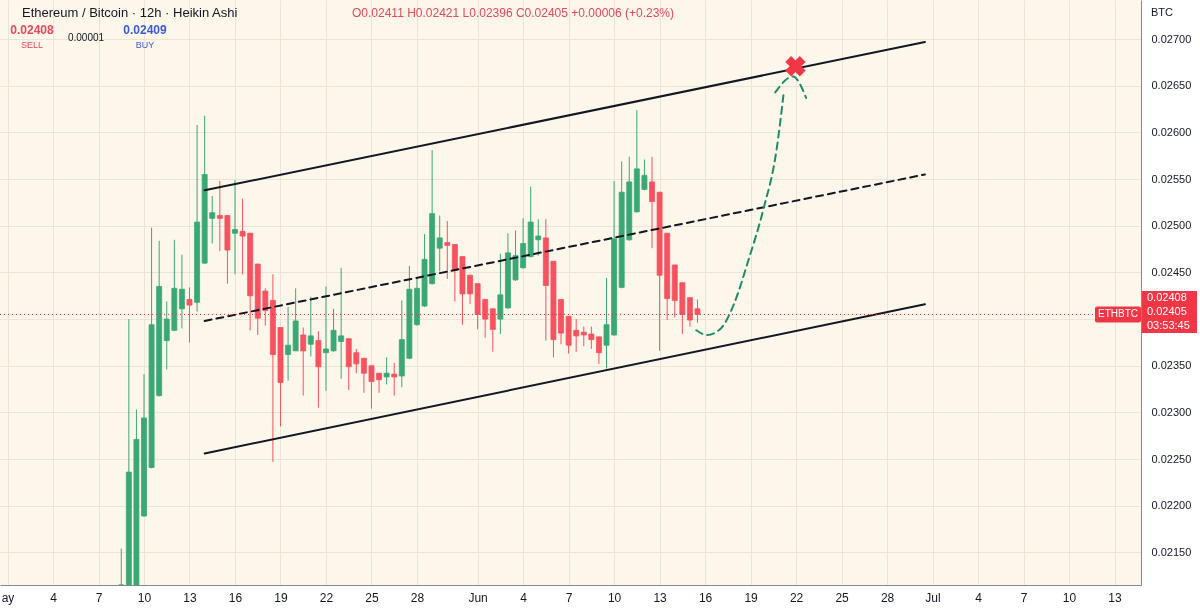  What do you see at coordinates (1118, 314) in the screenshot?
I see `ref-line-label: ETHBTC` at bounding box center [1118, 314].